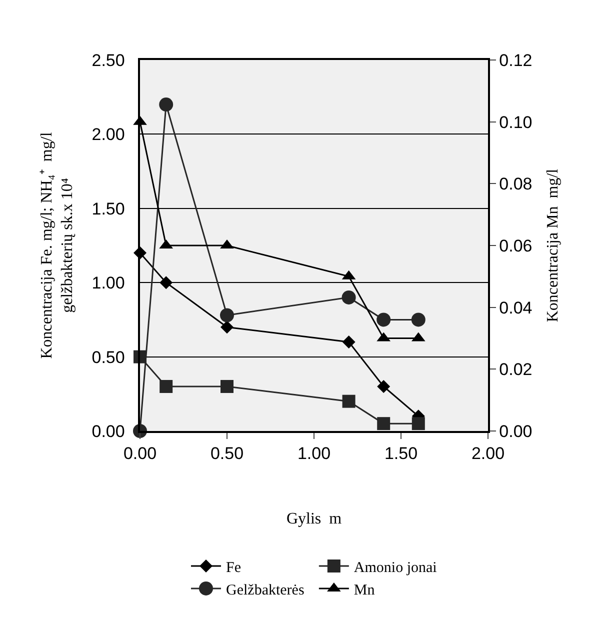 The image size is (598, 631). What do you see at coordinates (140, 454) in the screenshot?
I see `x-tick-label: 0.00` at bounding box center [140, 454].